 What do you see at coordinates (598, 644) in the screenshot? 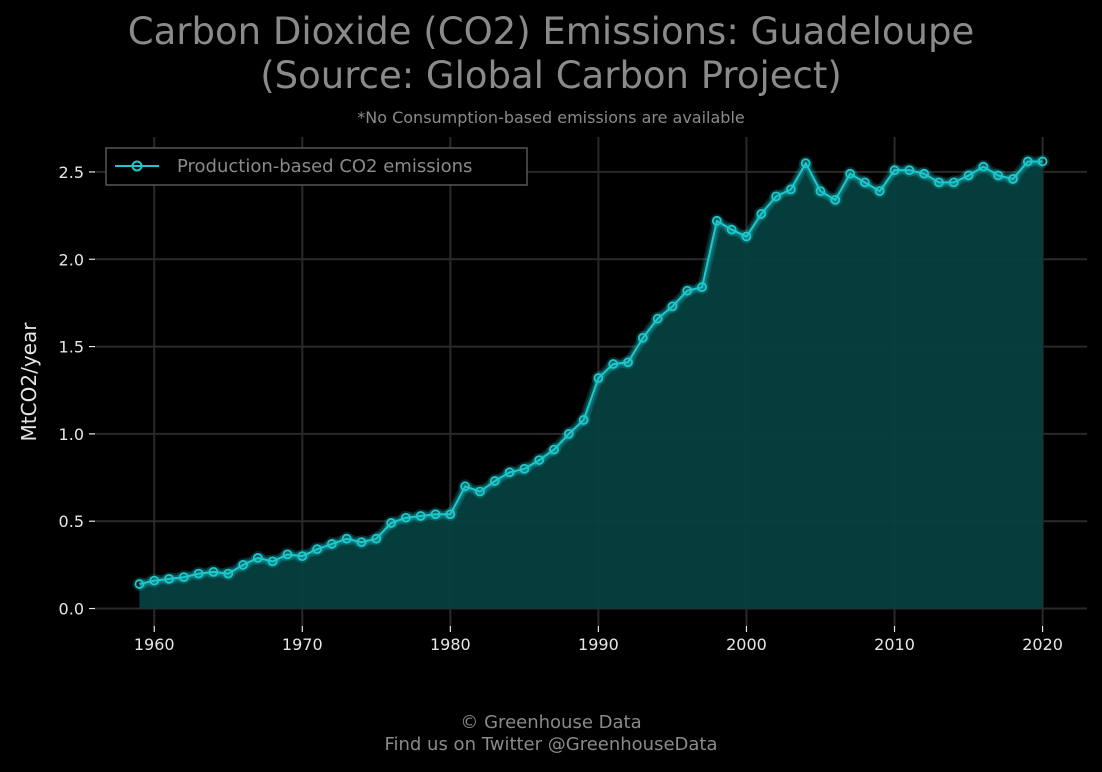
I see `x-tick-label: 1990` at bounding box center [598, 644].